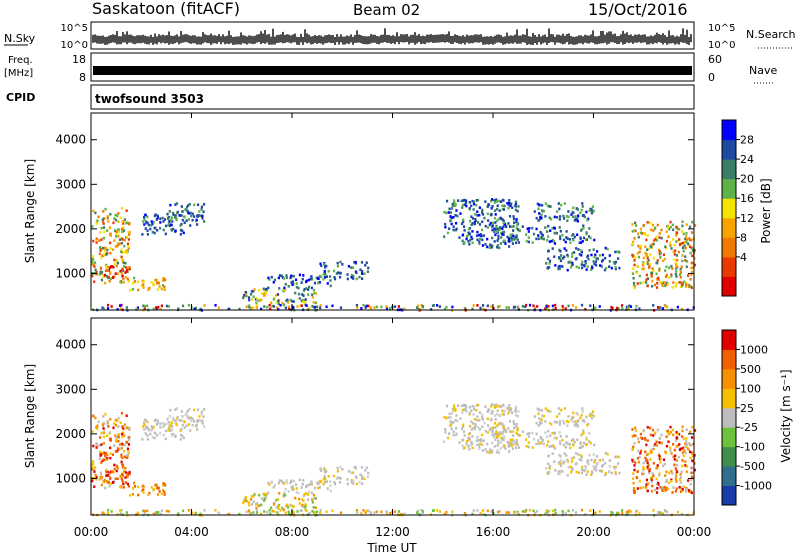 This screenshot has width=800, height=554. I want to click on freq-label-1: Freq., so click(20, 60).